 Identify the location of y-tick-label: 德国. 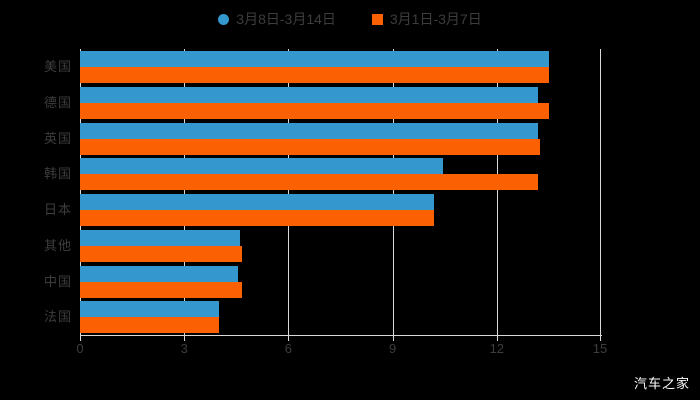
(57, 102).